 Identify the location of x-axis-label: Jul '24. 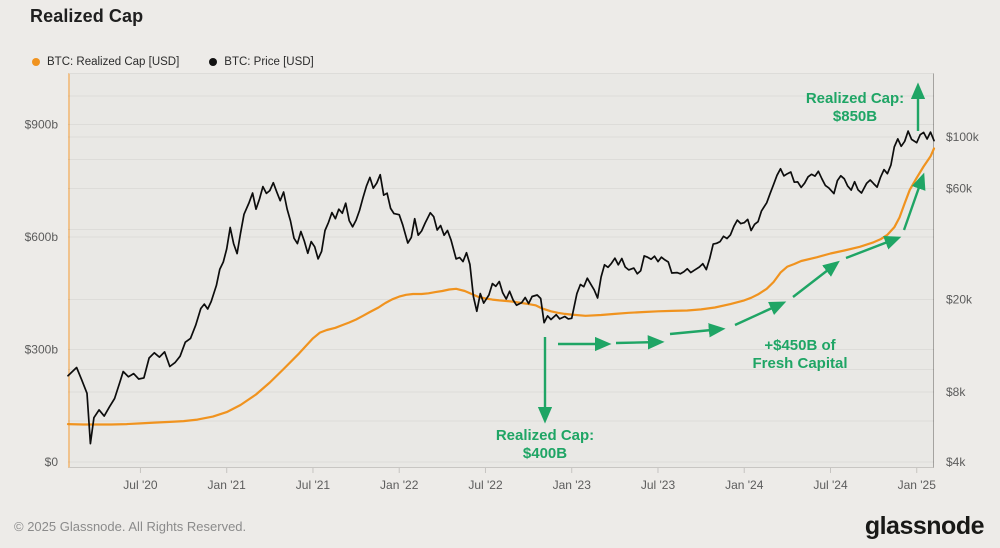
(830, 485).